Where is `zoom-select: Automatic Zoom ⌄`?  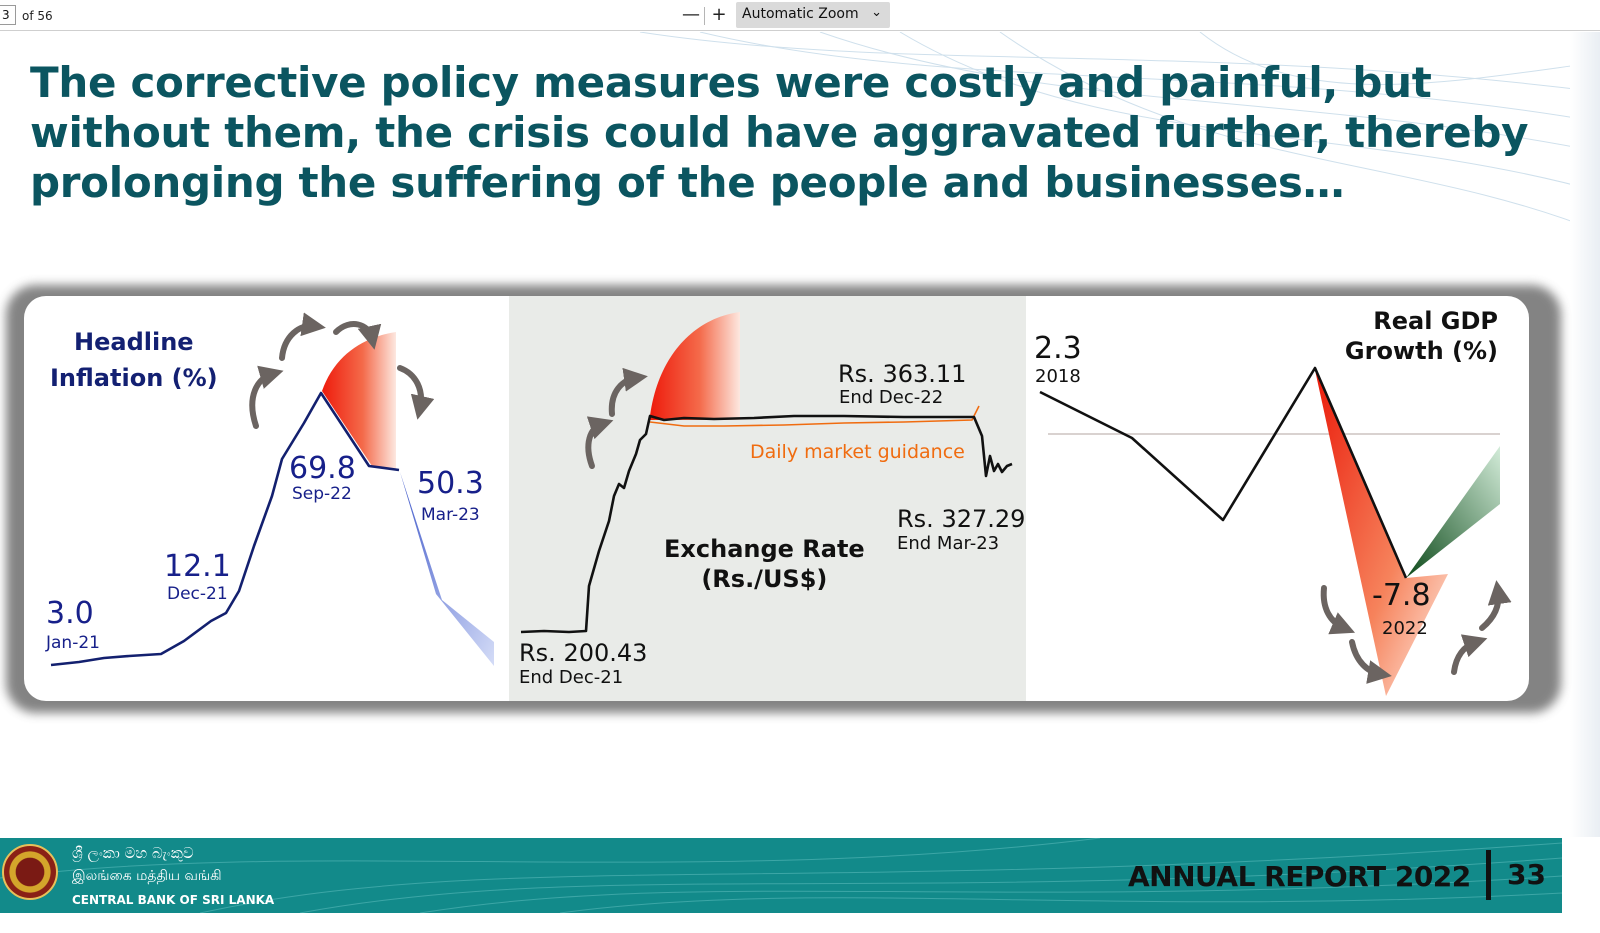
zoom-select: Automatic Zoom ⌄ is located at coordinates (813, 15).